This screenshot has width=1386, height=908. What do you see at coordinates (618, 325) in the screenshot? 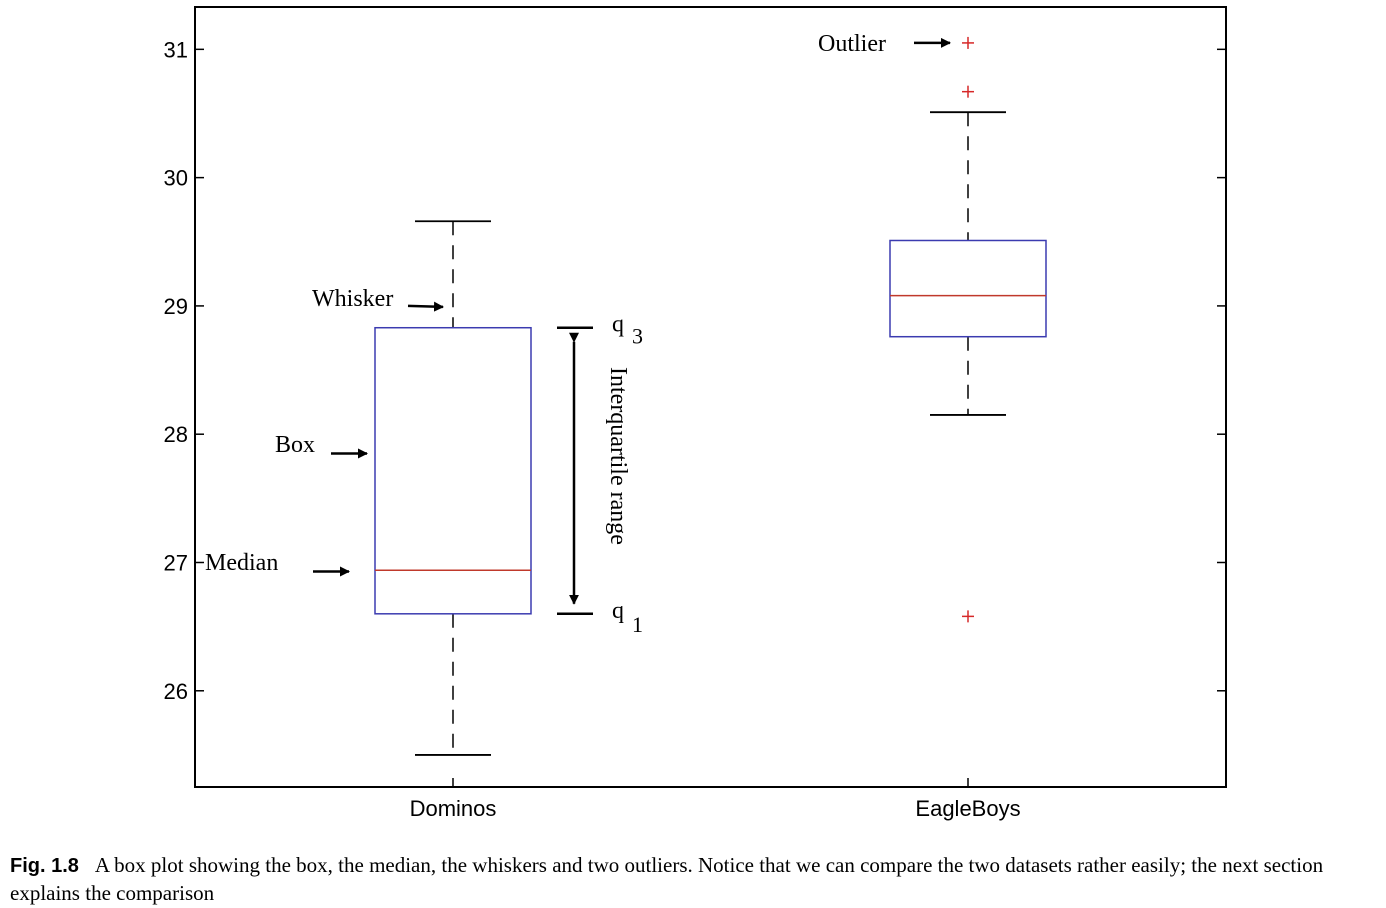
I see `q3-label: q` at bounding box center [618, 325].